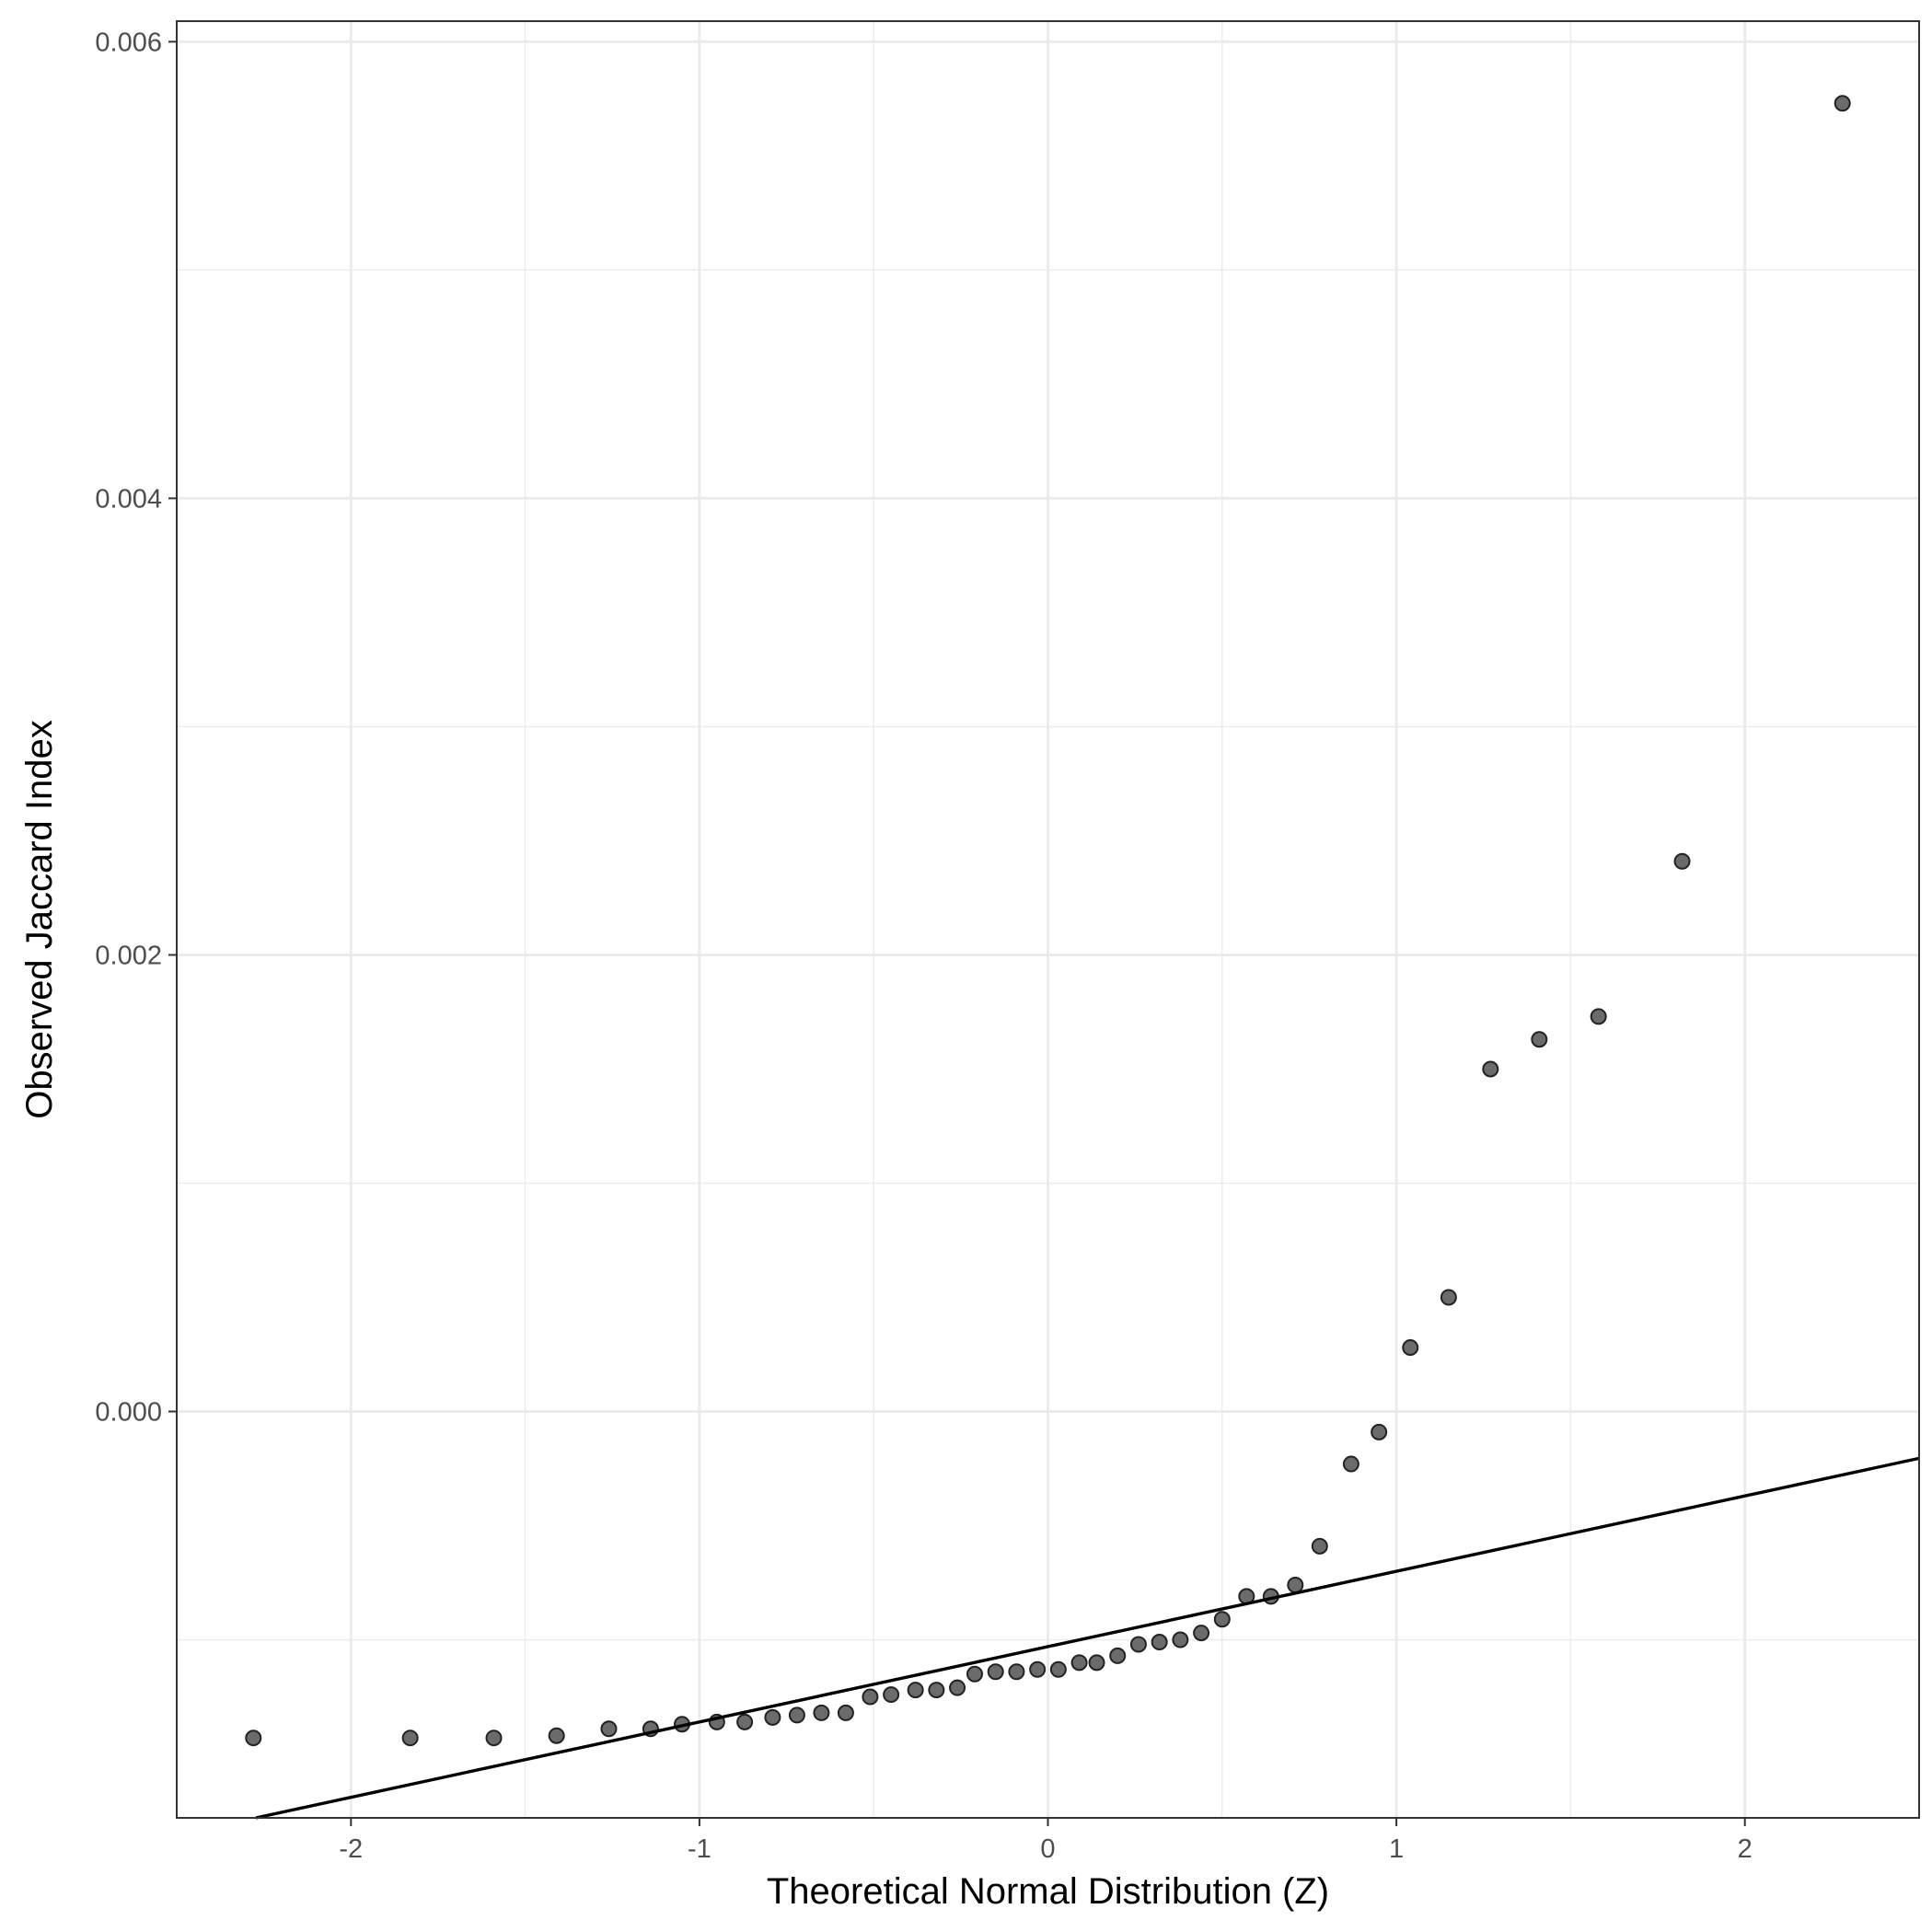 The height and width of the screenshot is (1932, 1932). Describe the element at coordinates (129, 956) in the screenshot. I see `y-tick-label: 0.002` at that location.